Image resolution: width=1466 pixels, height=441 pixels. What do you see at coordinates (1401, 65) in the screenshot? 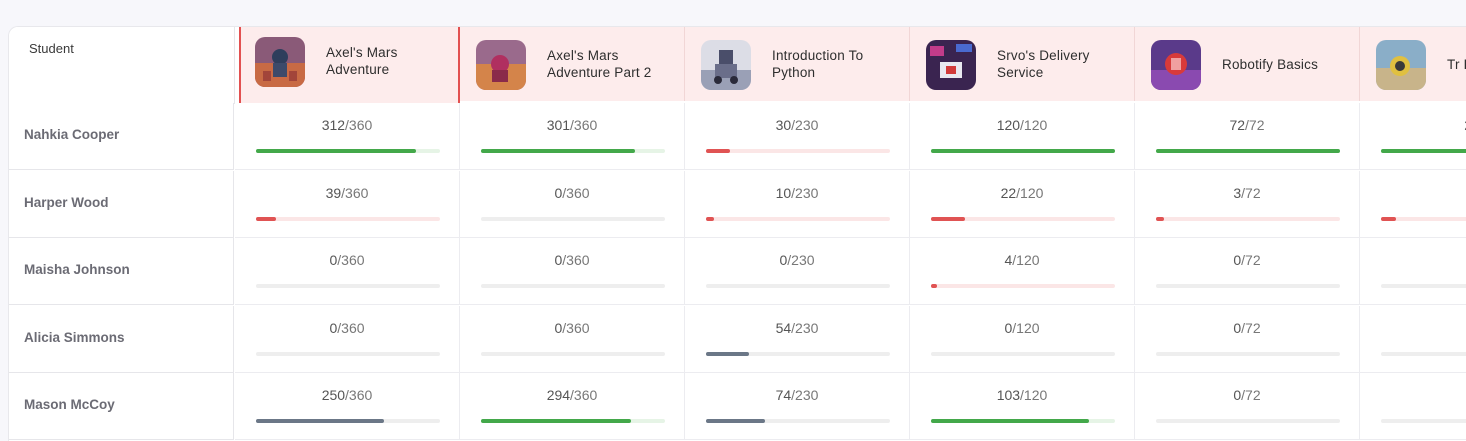
I see `robot-thumbnail-icon` at bounding box center [1401, 65].